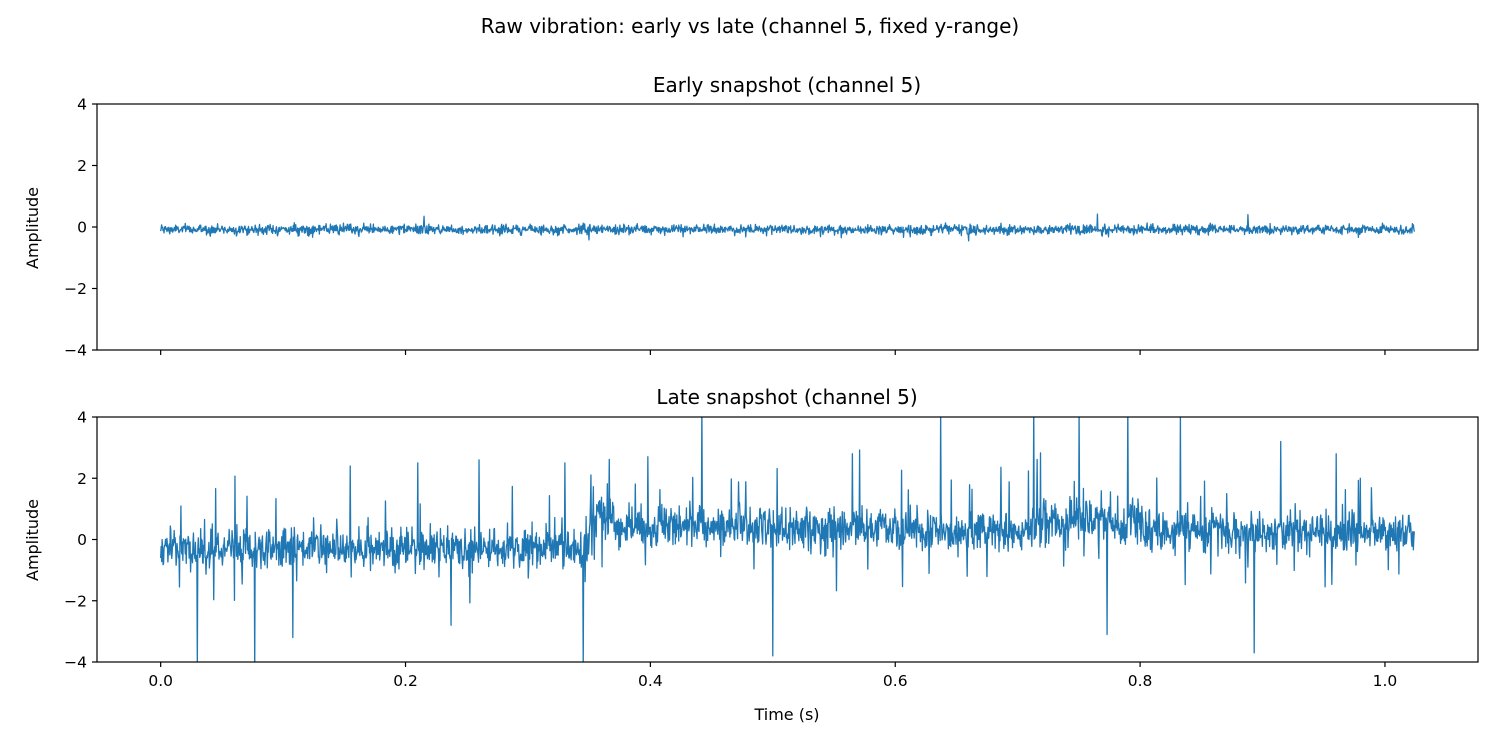  I want to click on early-y-tick-label: 2, so click(82, 166).